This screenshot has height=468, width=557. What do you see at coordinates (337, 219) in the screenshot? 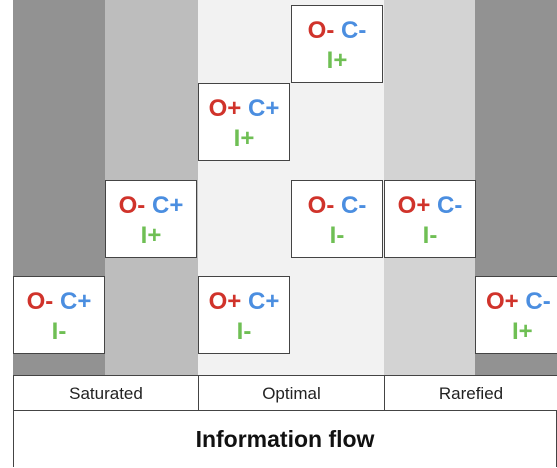
I see `cell-mid-center: O- C- I-` at bounding box center [337, 219].